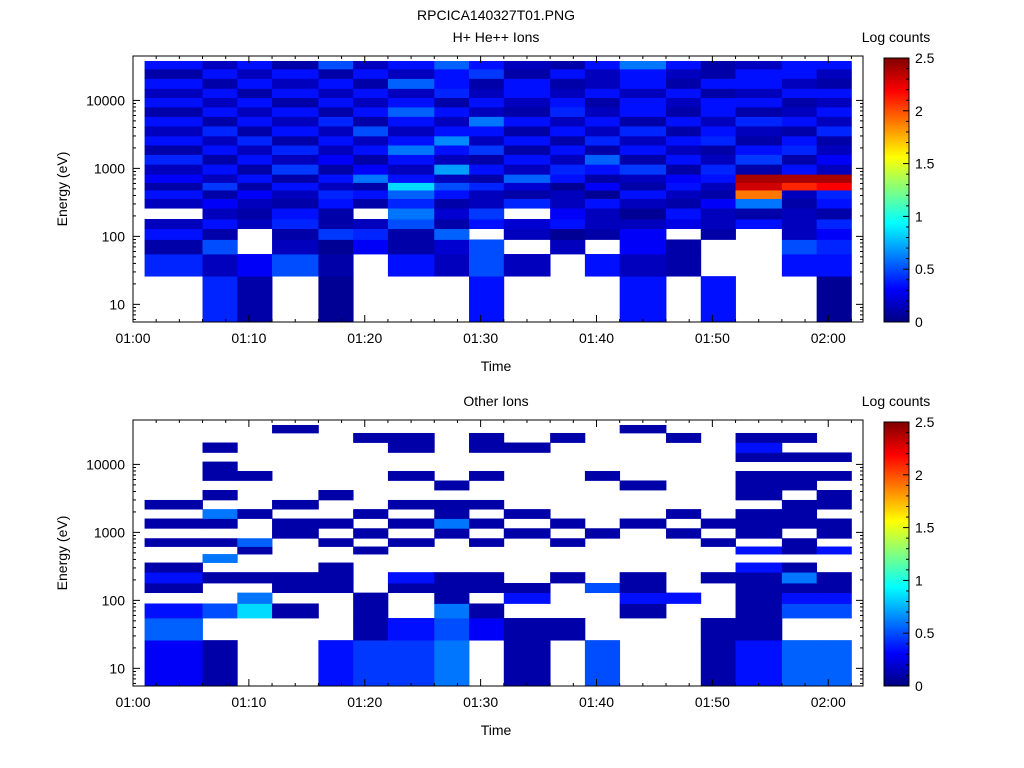  What do you see at coordinates (898, 179) in the screenshot?
I see `colorbar-top: Log counts 0 0.5 1 1.5 2 2.5` at bounding box center [898, 179].